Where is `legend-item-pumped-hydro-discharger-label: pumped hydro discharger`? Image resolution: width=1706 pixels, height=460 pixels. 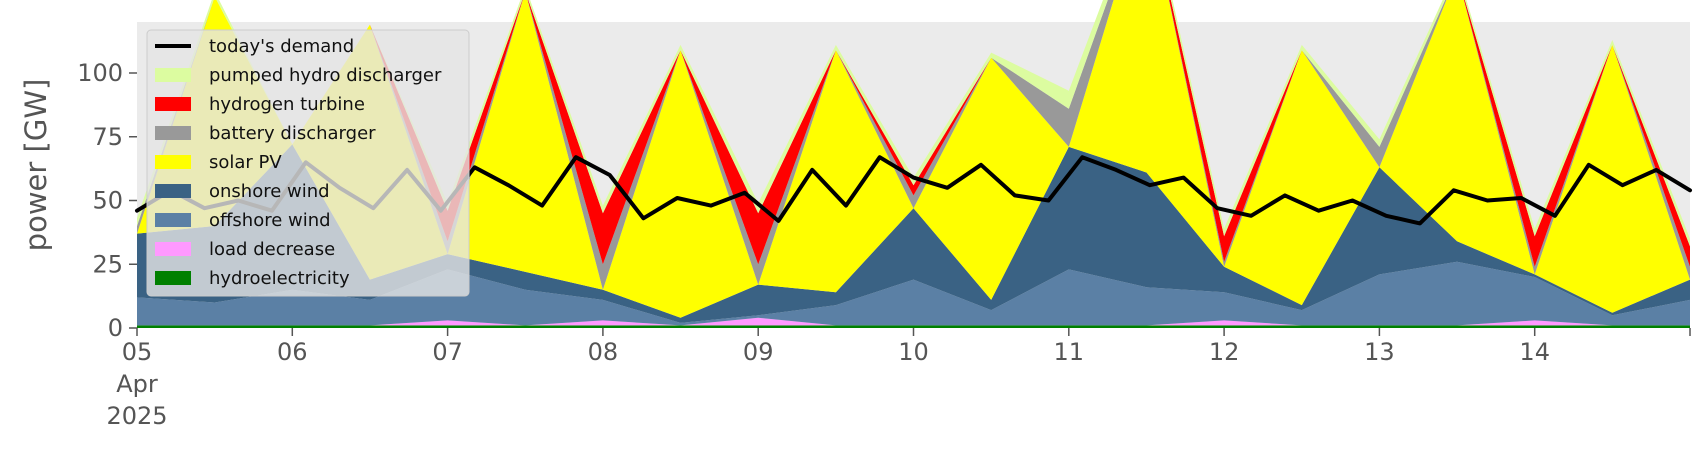
legend-item-pumped-hydro-discharger-label: pumped hydro discharger is located at coordinates (325, 75).